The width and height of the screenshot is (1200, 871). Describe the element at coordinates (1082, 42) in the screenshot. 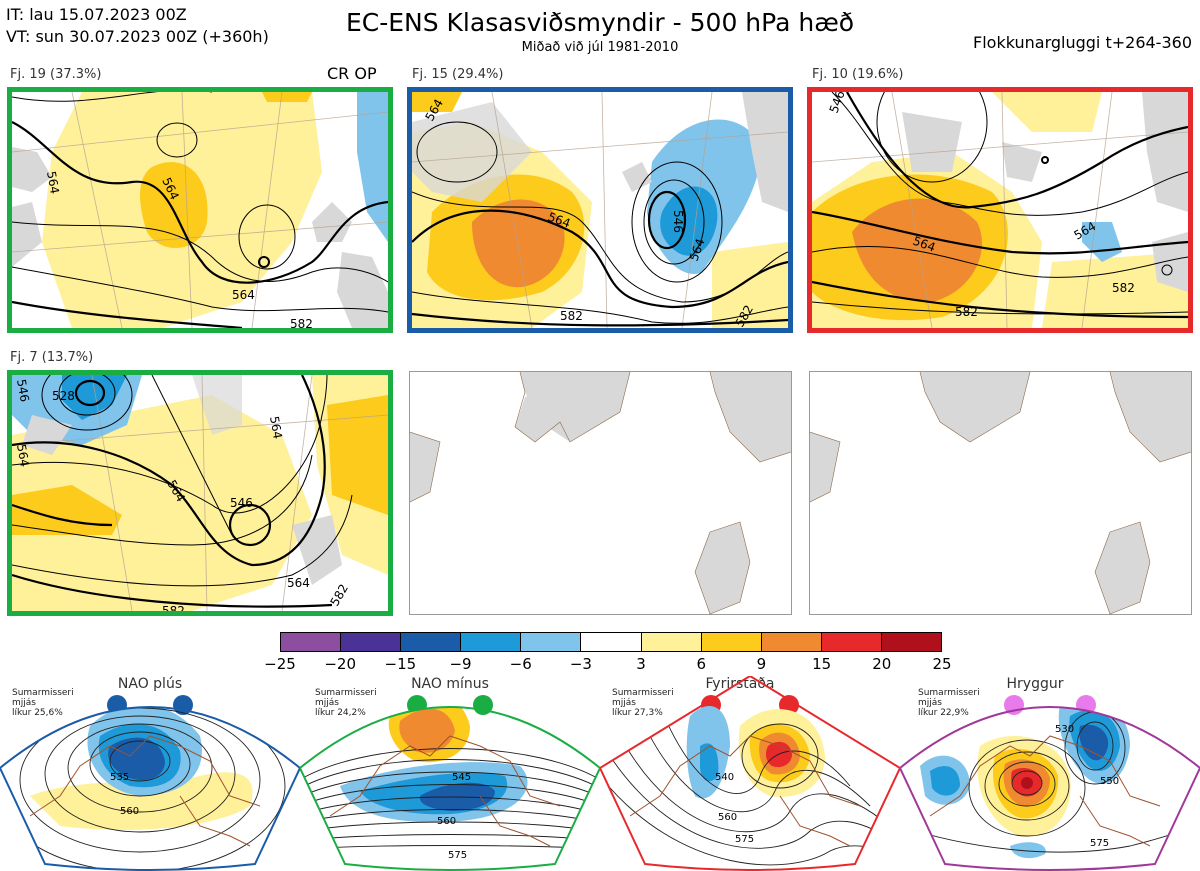

I see `classification-window: Flokkunargluggi t+264-360` at that location.